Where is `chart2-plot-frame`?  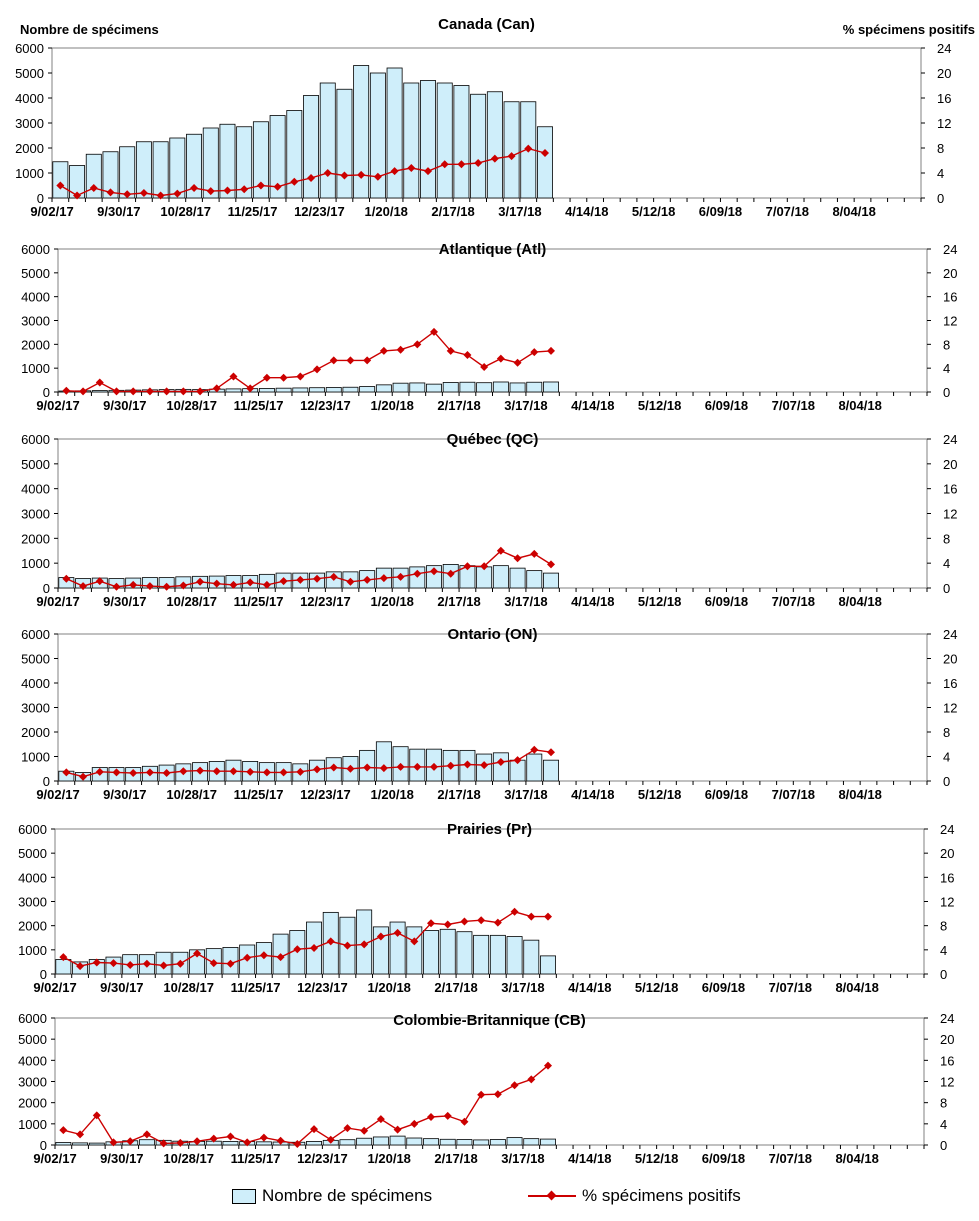 chart2-plot-frame is located at coordinates (492, 320).